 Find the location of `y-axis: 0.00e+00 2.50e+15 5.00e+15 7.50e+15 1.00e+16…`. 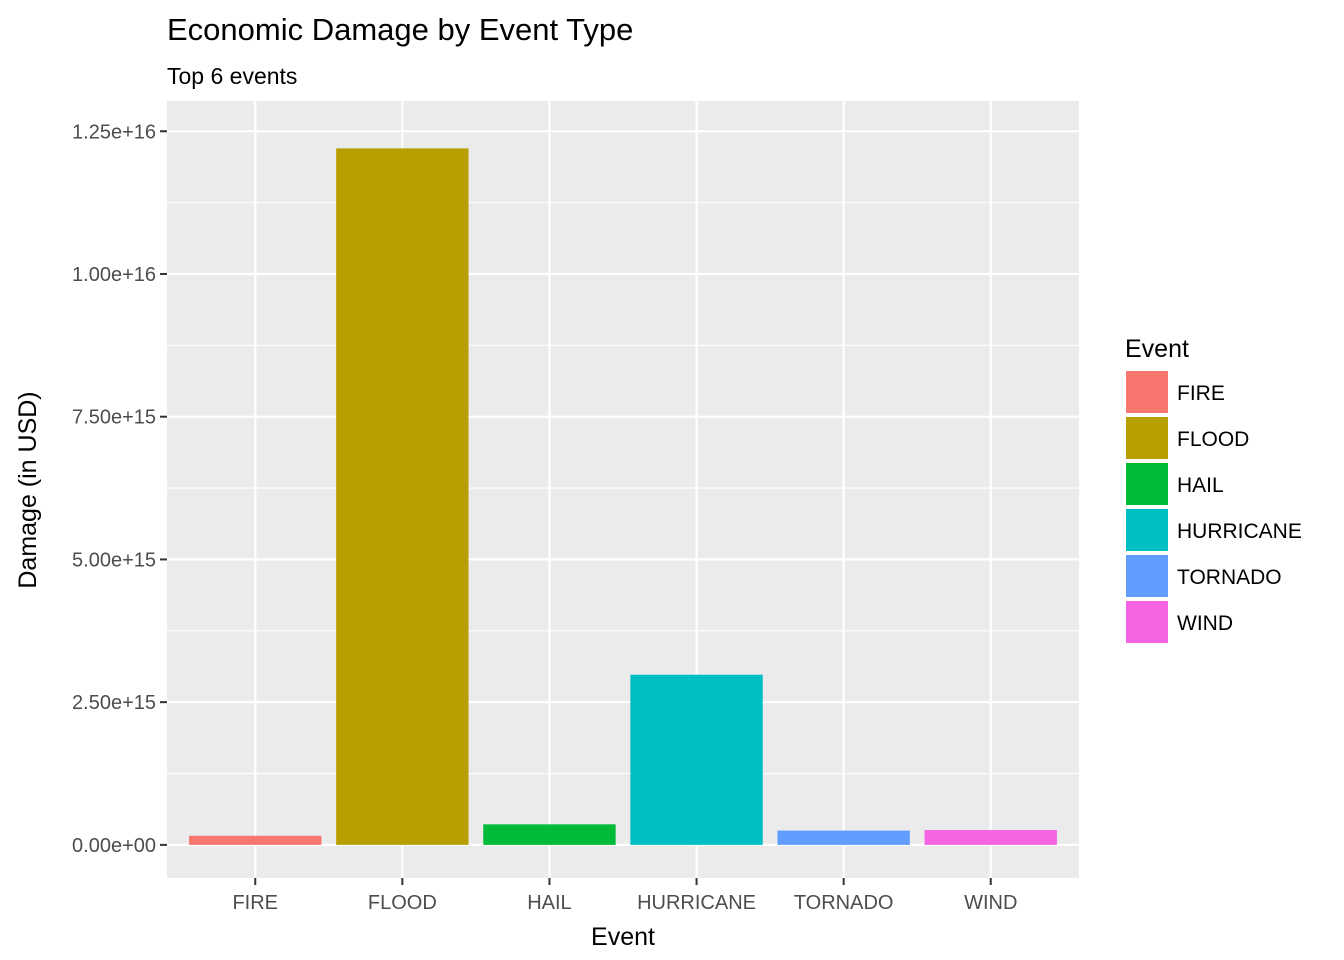

y-axis: 0.00e+00 2.50e+15 5.00e+15 7.50e+15 1.00e+16… is located at coordinates (119, 489).